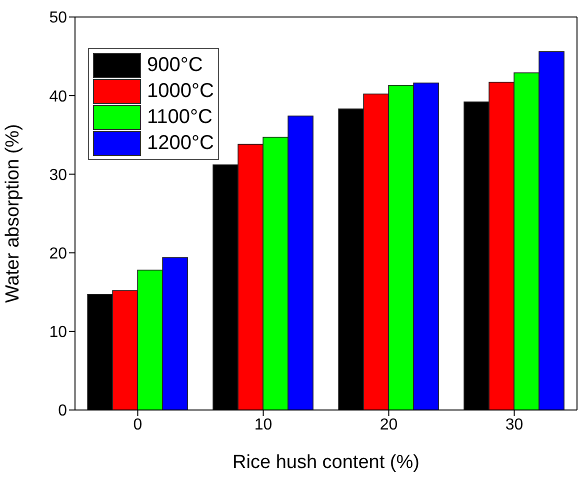 This screenshot has width=583, height=494. I want to click on legend-label: 1100°C, so click(179, 117).